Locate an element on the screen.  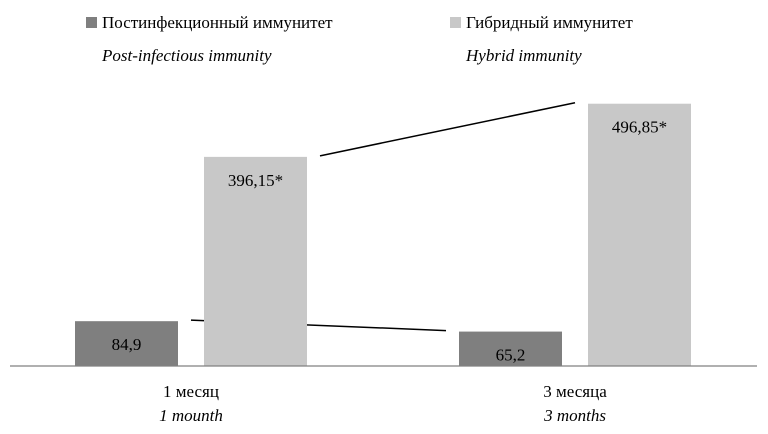
legend-label-post-infectious-en: Post-infectious immunity is located at coordinates (186, 55).